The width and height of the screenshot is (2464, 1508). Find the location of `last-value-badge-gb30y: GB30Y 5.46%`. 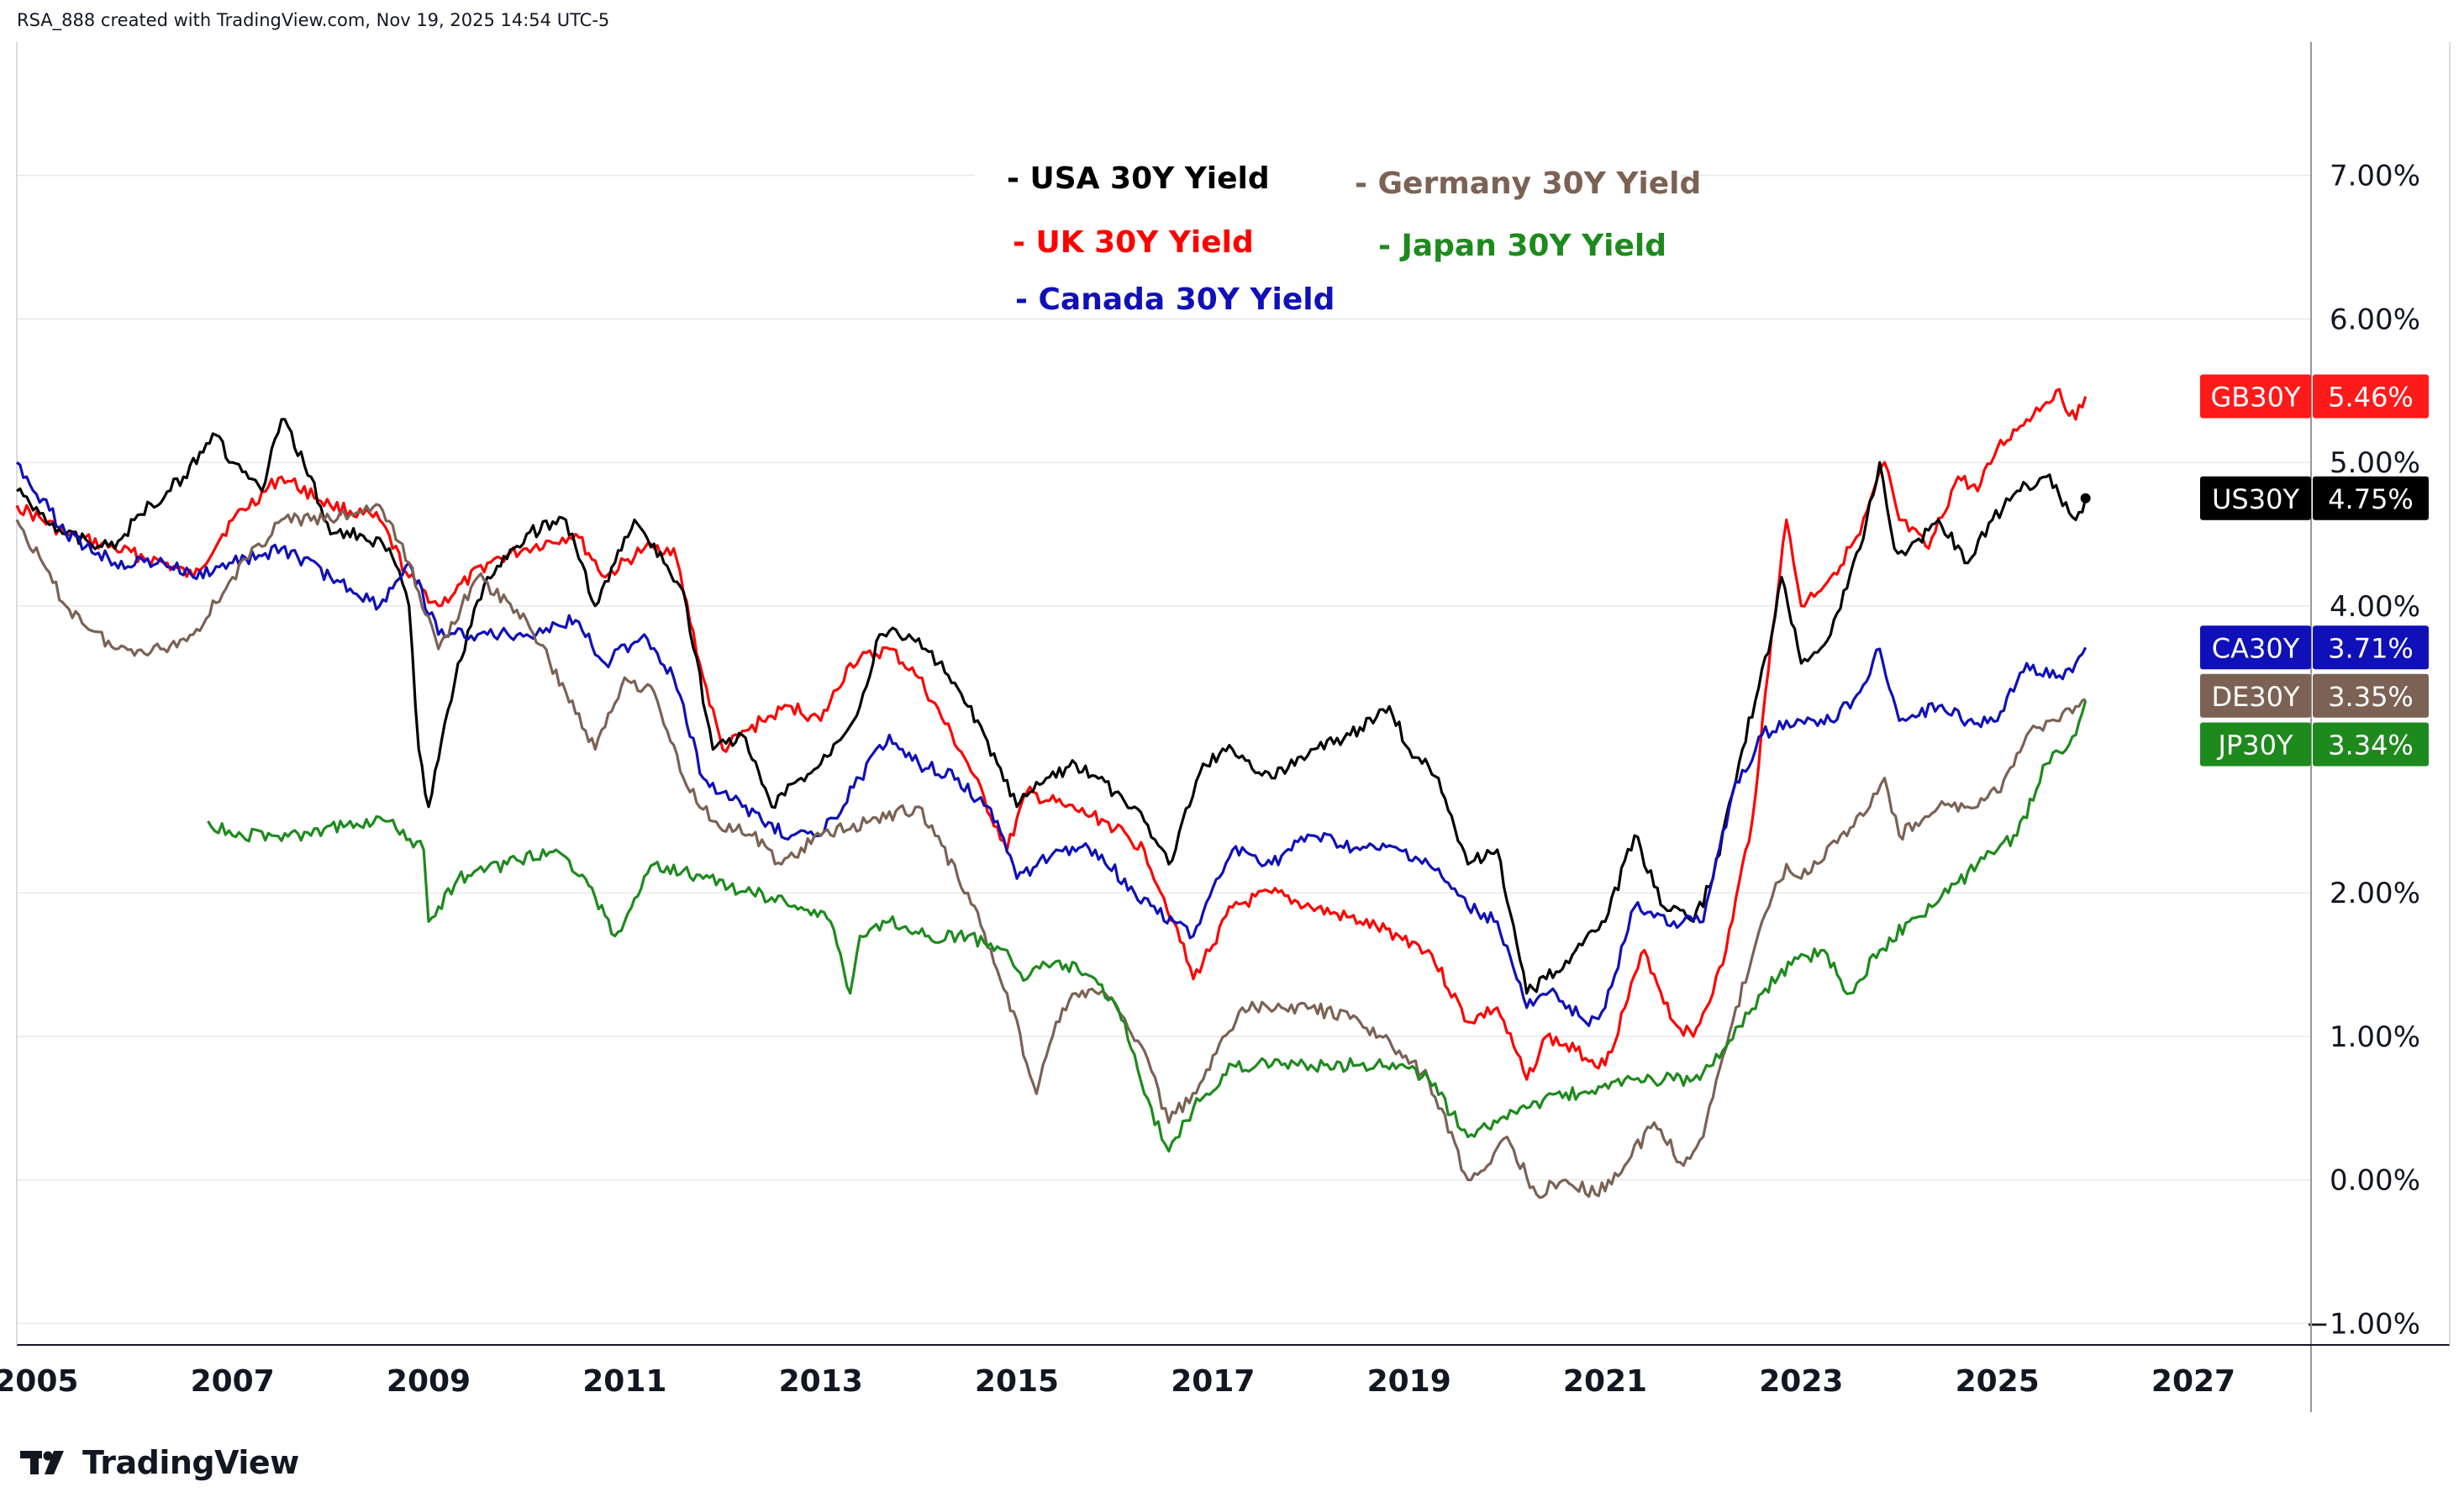

last-value-badge-gb30y: GB30Y 5.46% is located at coordinates (2314, 396).